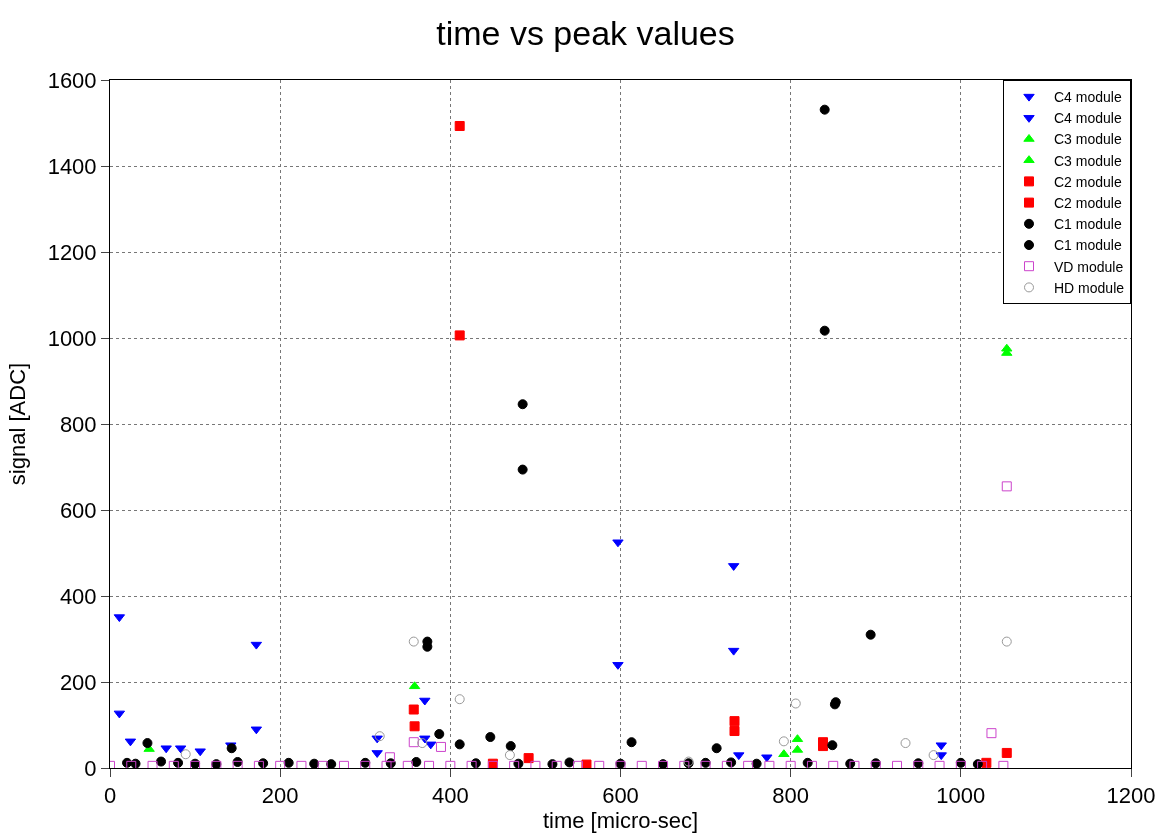  Describe the element at coordinates (72, 166) in the screenshot. I see `y-tick-label: 1400` at that location.